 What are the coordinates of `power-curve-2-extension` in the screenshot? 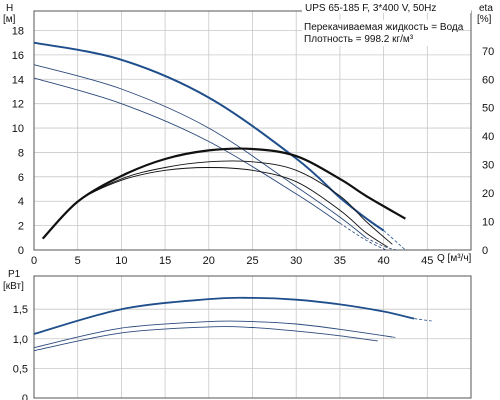 It's located at (394, 337).